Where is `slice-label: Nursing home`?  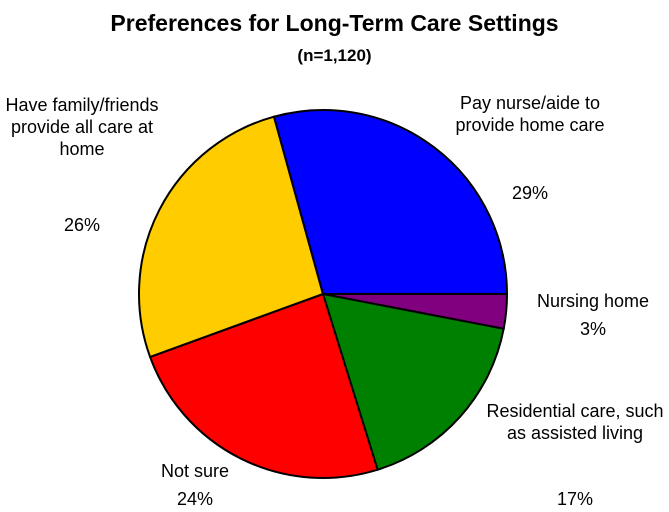
slice-label: Nursing home is located at coordinates (593, 301).